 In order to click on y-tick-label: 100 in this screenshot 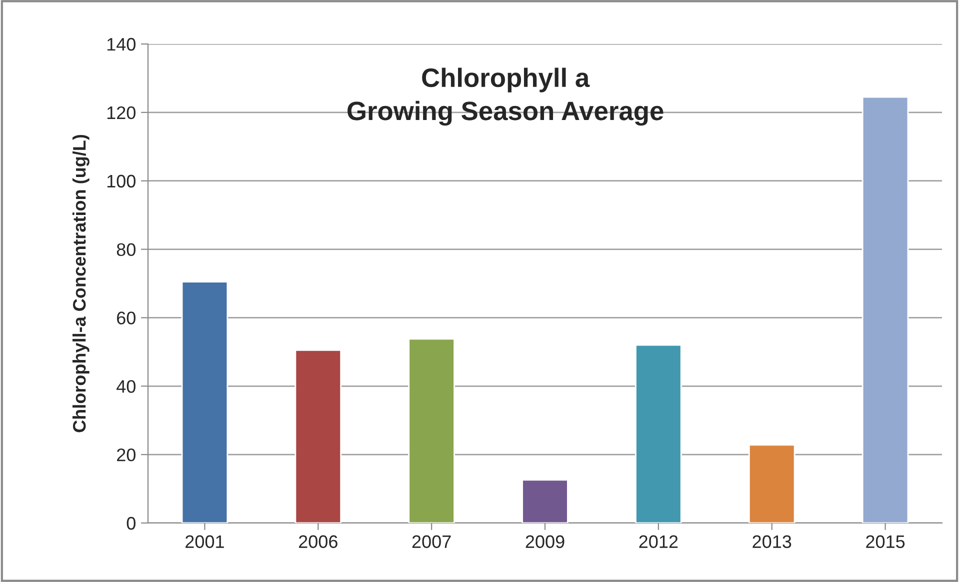, I will do `click(121, 181)`.